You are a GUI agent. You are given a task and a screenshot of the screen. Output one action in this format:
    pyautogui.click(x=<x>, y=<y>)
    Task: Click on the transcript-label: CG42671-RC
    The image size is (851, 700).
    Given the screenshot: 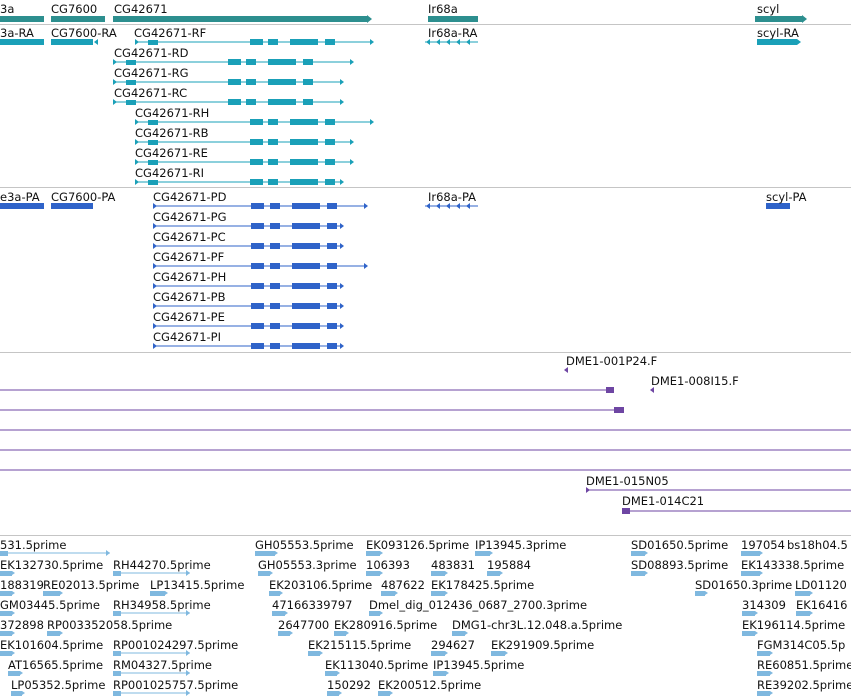 What is the action you would take?
    pyautogui.click(x=151, y=93)
    